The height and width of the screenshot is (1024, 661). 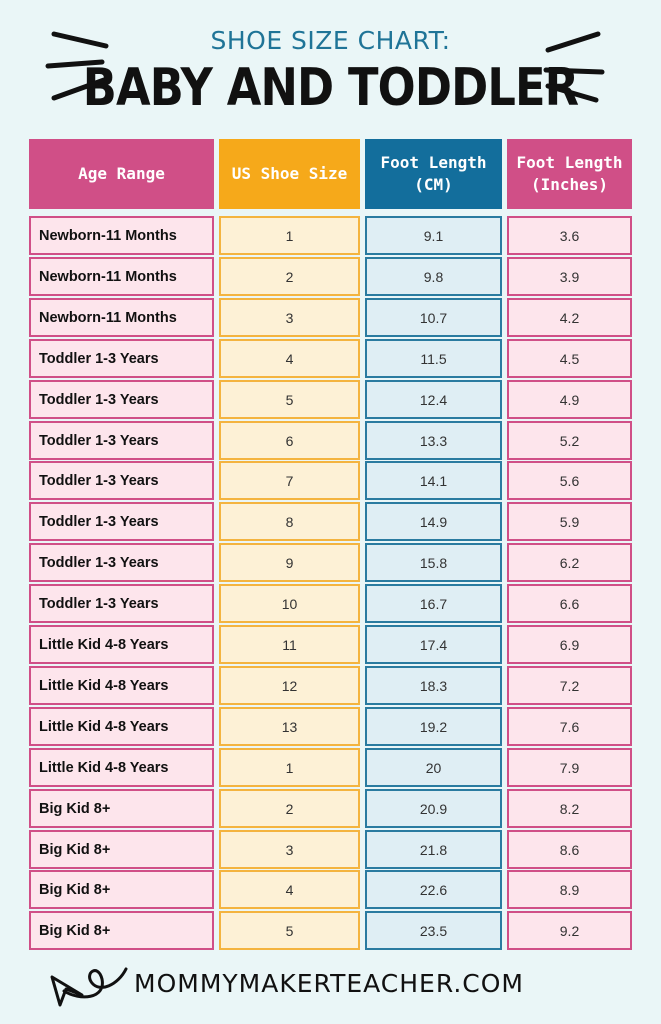 I want to click on foot-length-cm-cell: 23.5, so click(x=433, y=930).